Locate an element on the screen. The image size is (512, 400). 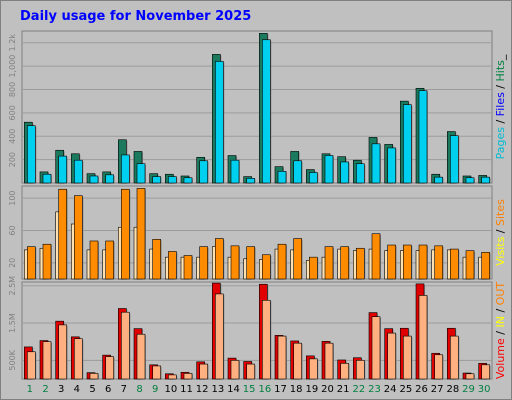
side-label-volume-part-1: / is located at coordinates (500, 333).